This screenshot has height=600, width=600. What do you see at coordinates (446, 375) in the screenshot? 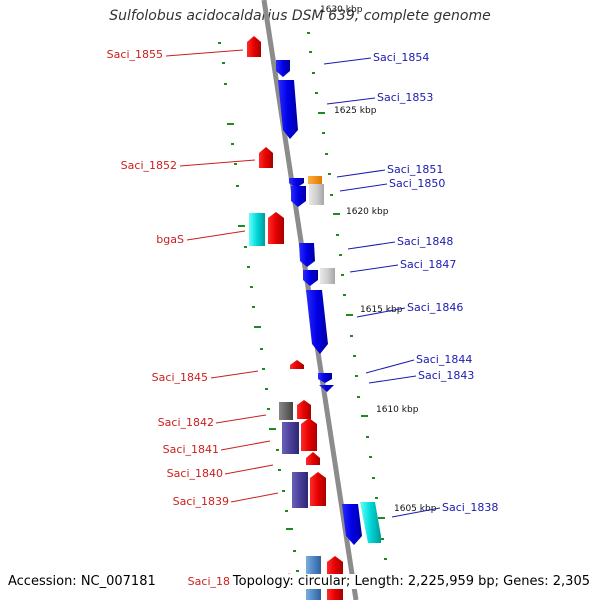
I see `label-saci-1843: Saci_1843` at bounding box center [446, 375].